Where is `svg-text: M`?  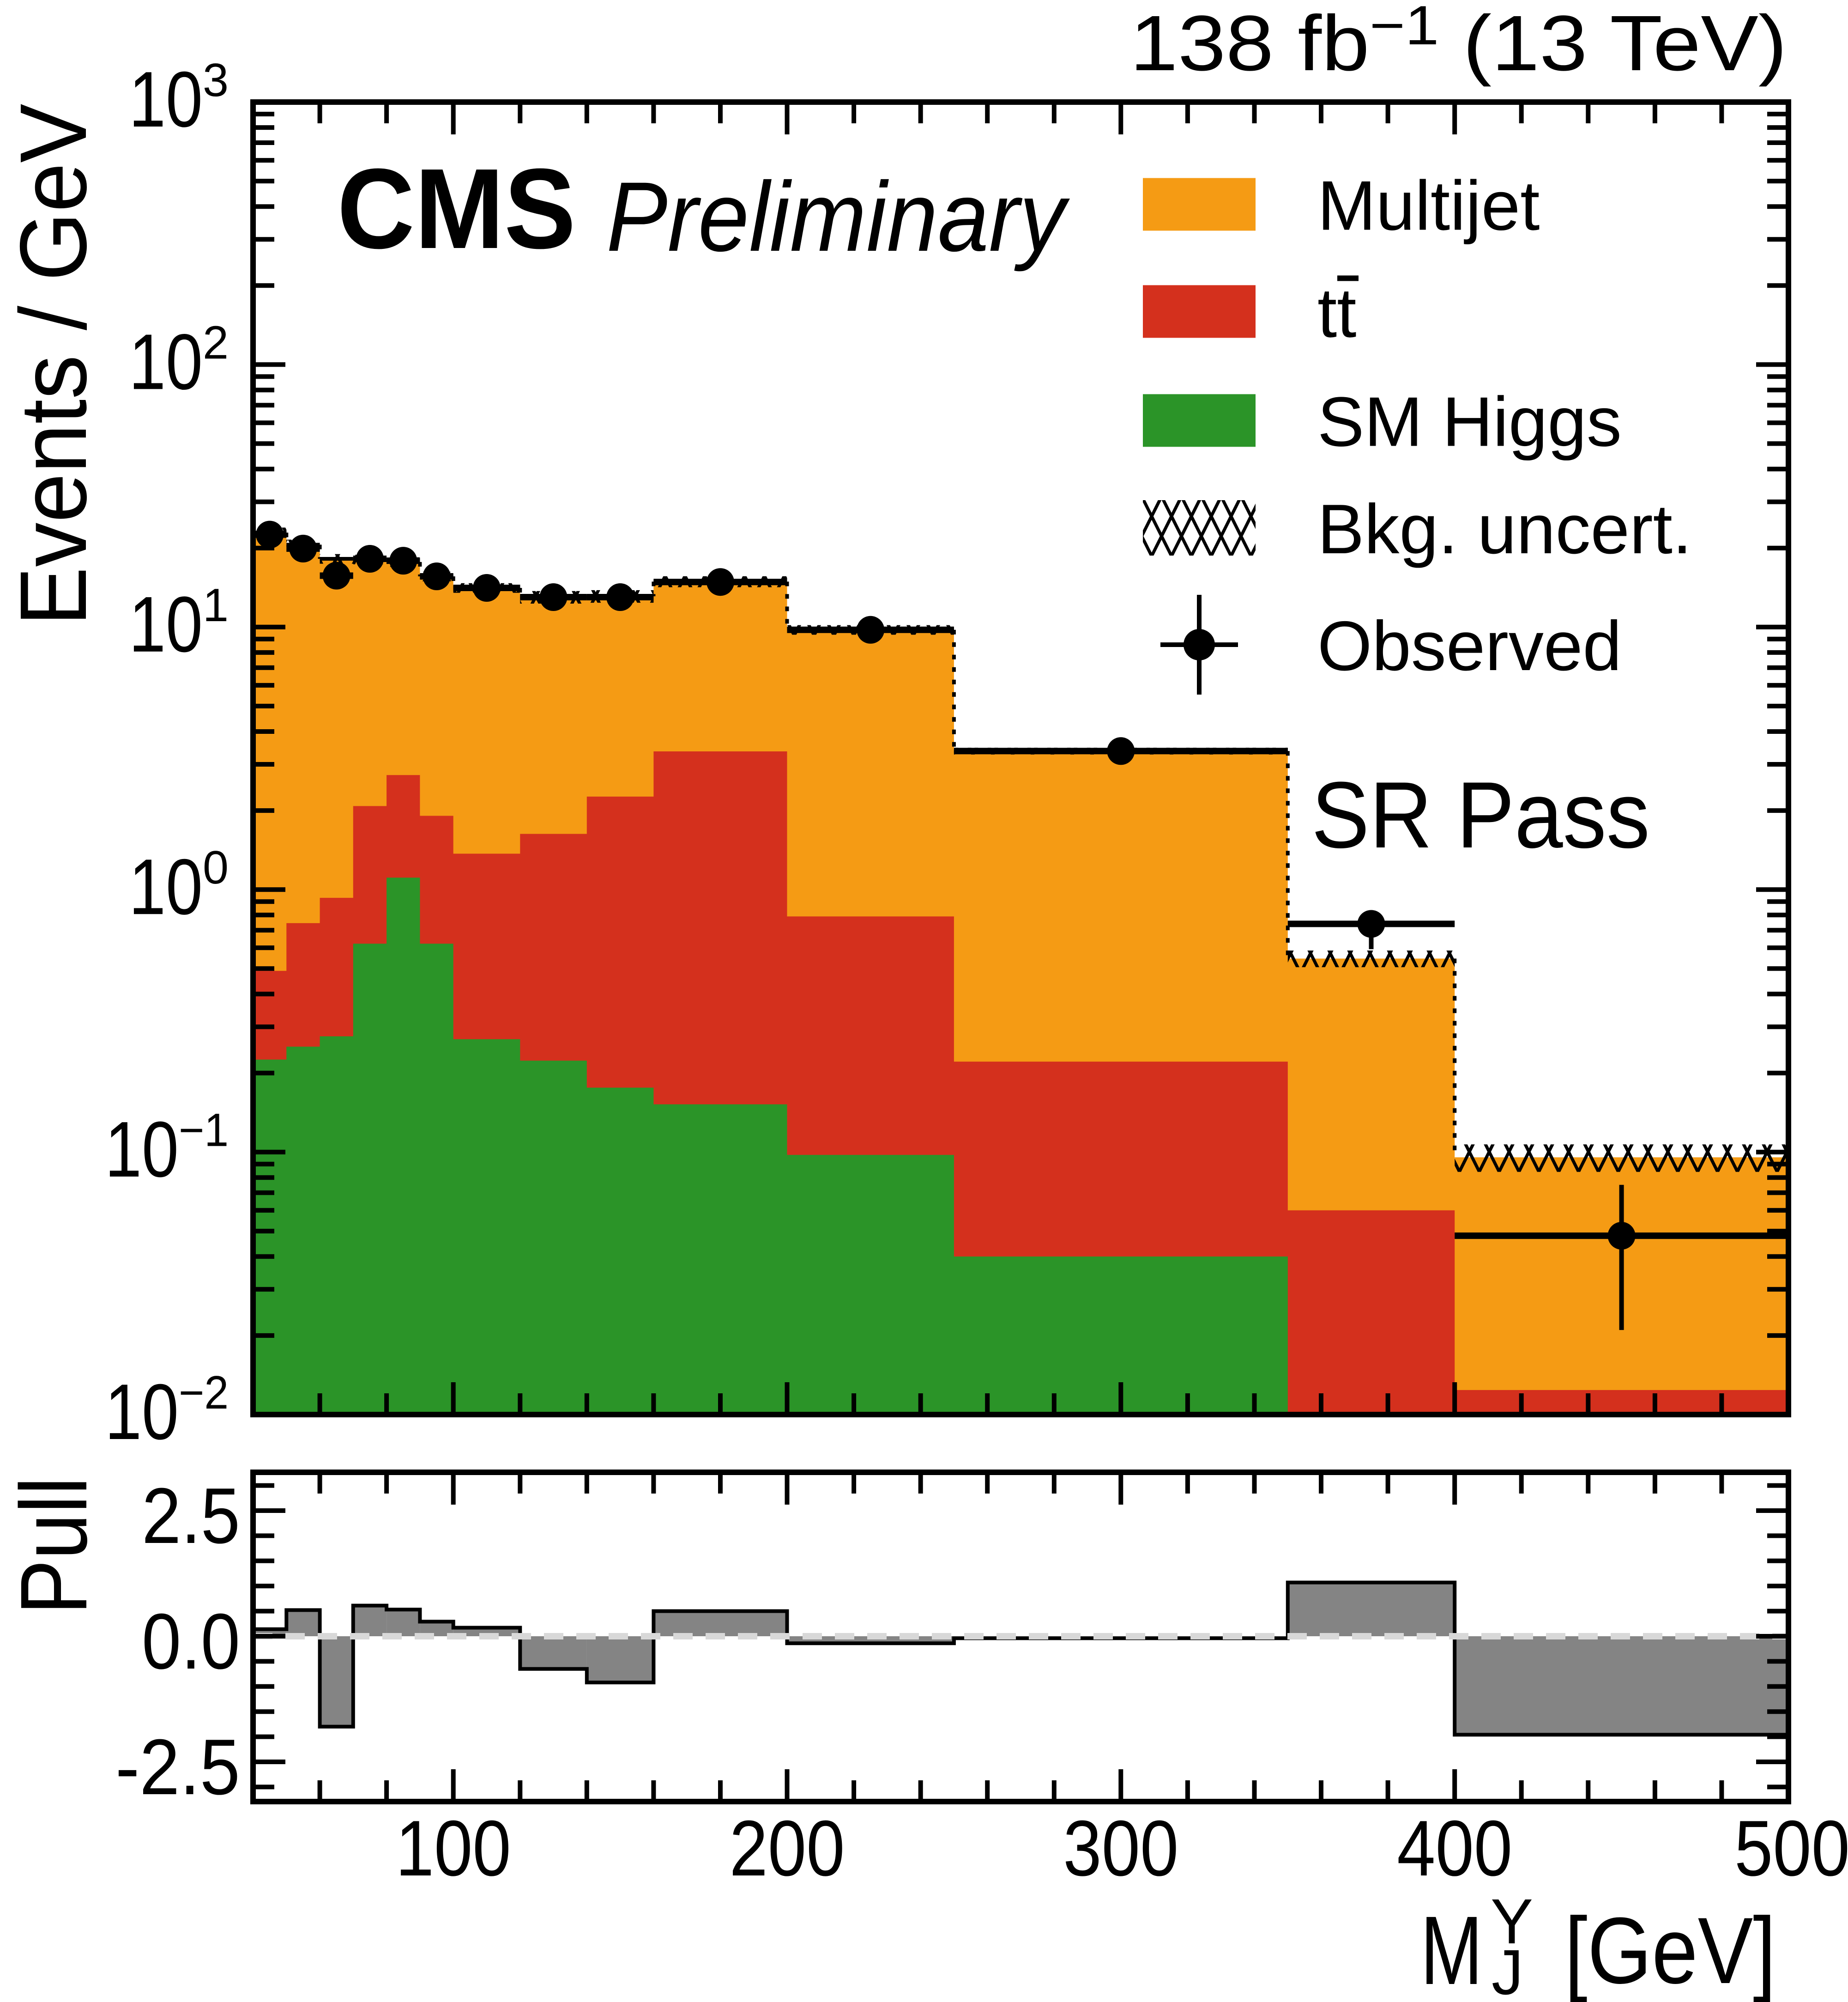 svg-text: M is located at coordinates (1452, 1949).